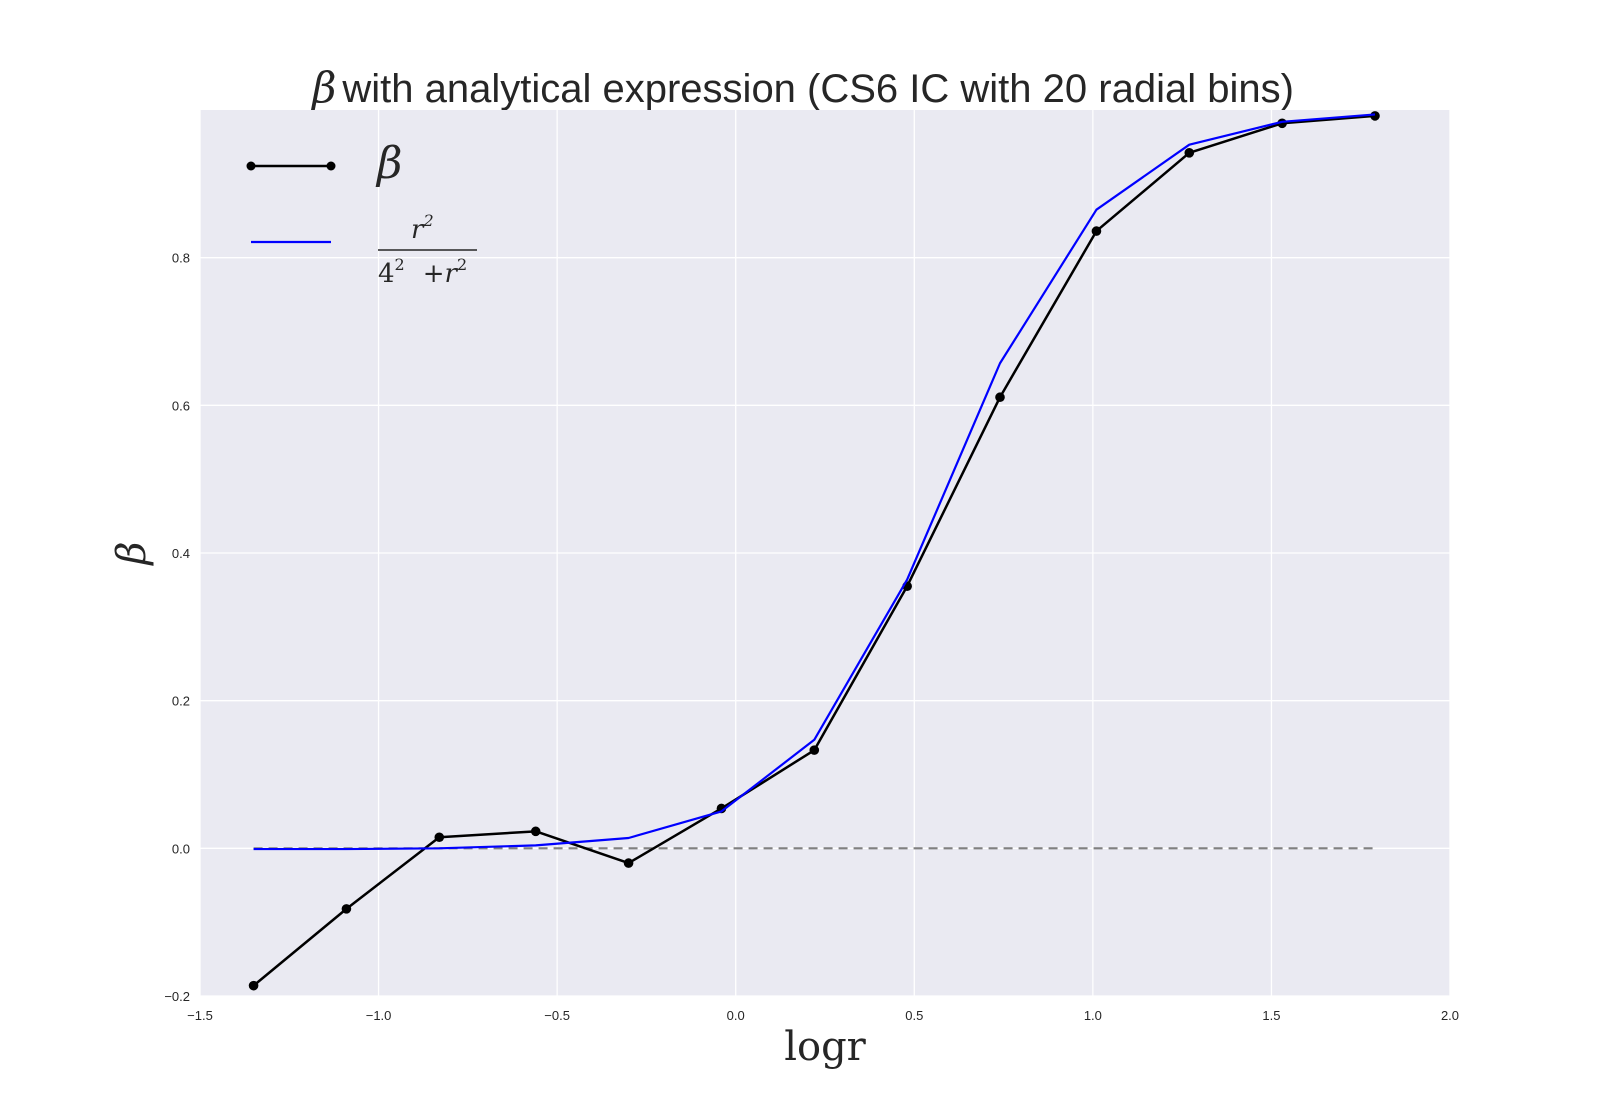 The height and width of the screenshot is (1100, 1600). I want to click on x-tick-label: 0.5, so click(914, 1015).